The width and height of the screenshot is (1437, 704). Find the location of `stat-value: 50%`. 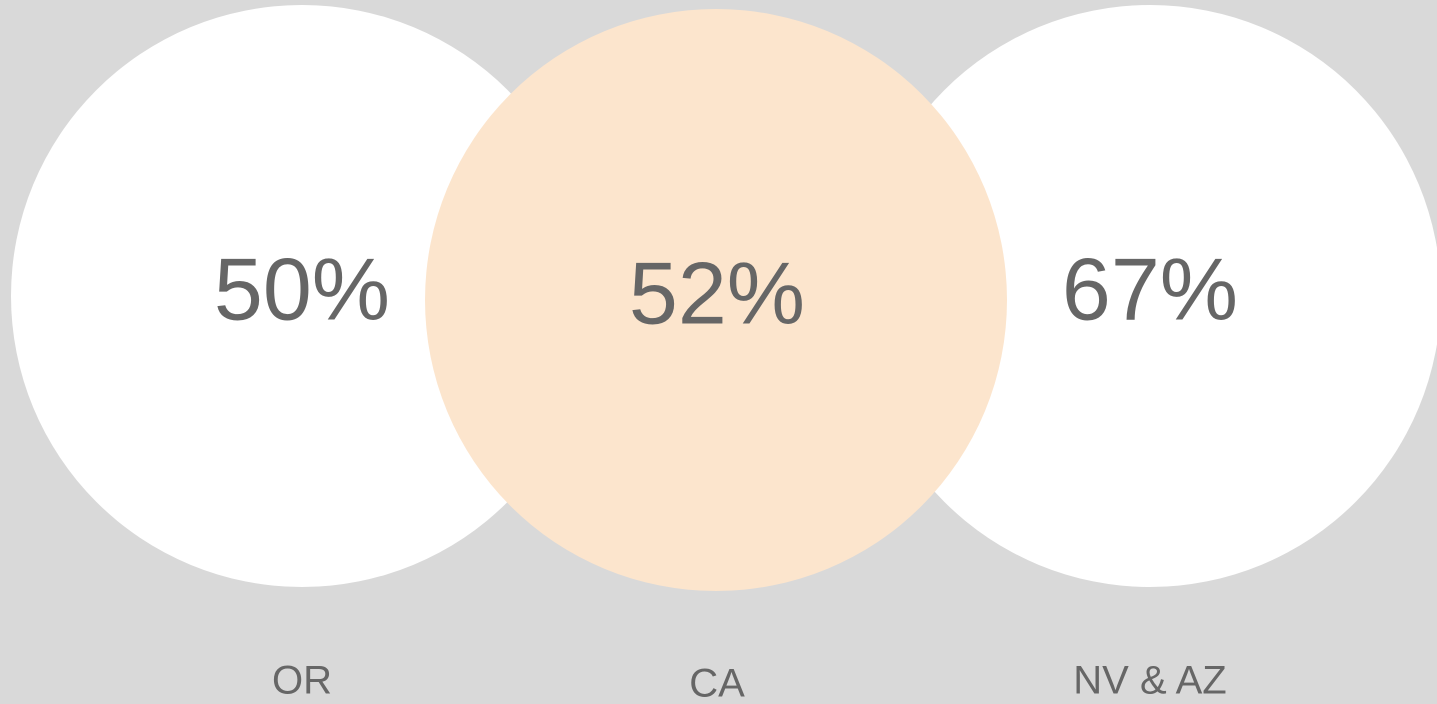

stat-value: 50% is located at coordinates (302, 288).